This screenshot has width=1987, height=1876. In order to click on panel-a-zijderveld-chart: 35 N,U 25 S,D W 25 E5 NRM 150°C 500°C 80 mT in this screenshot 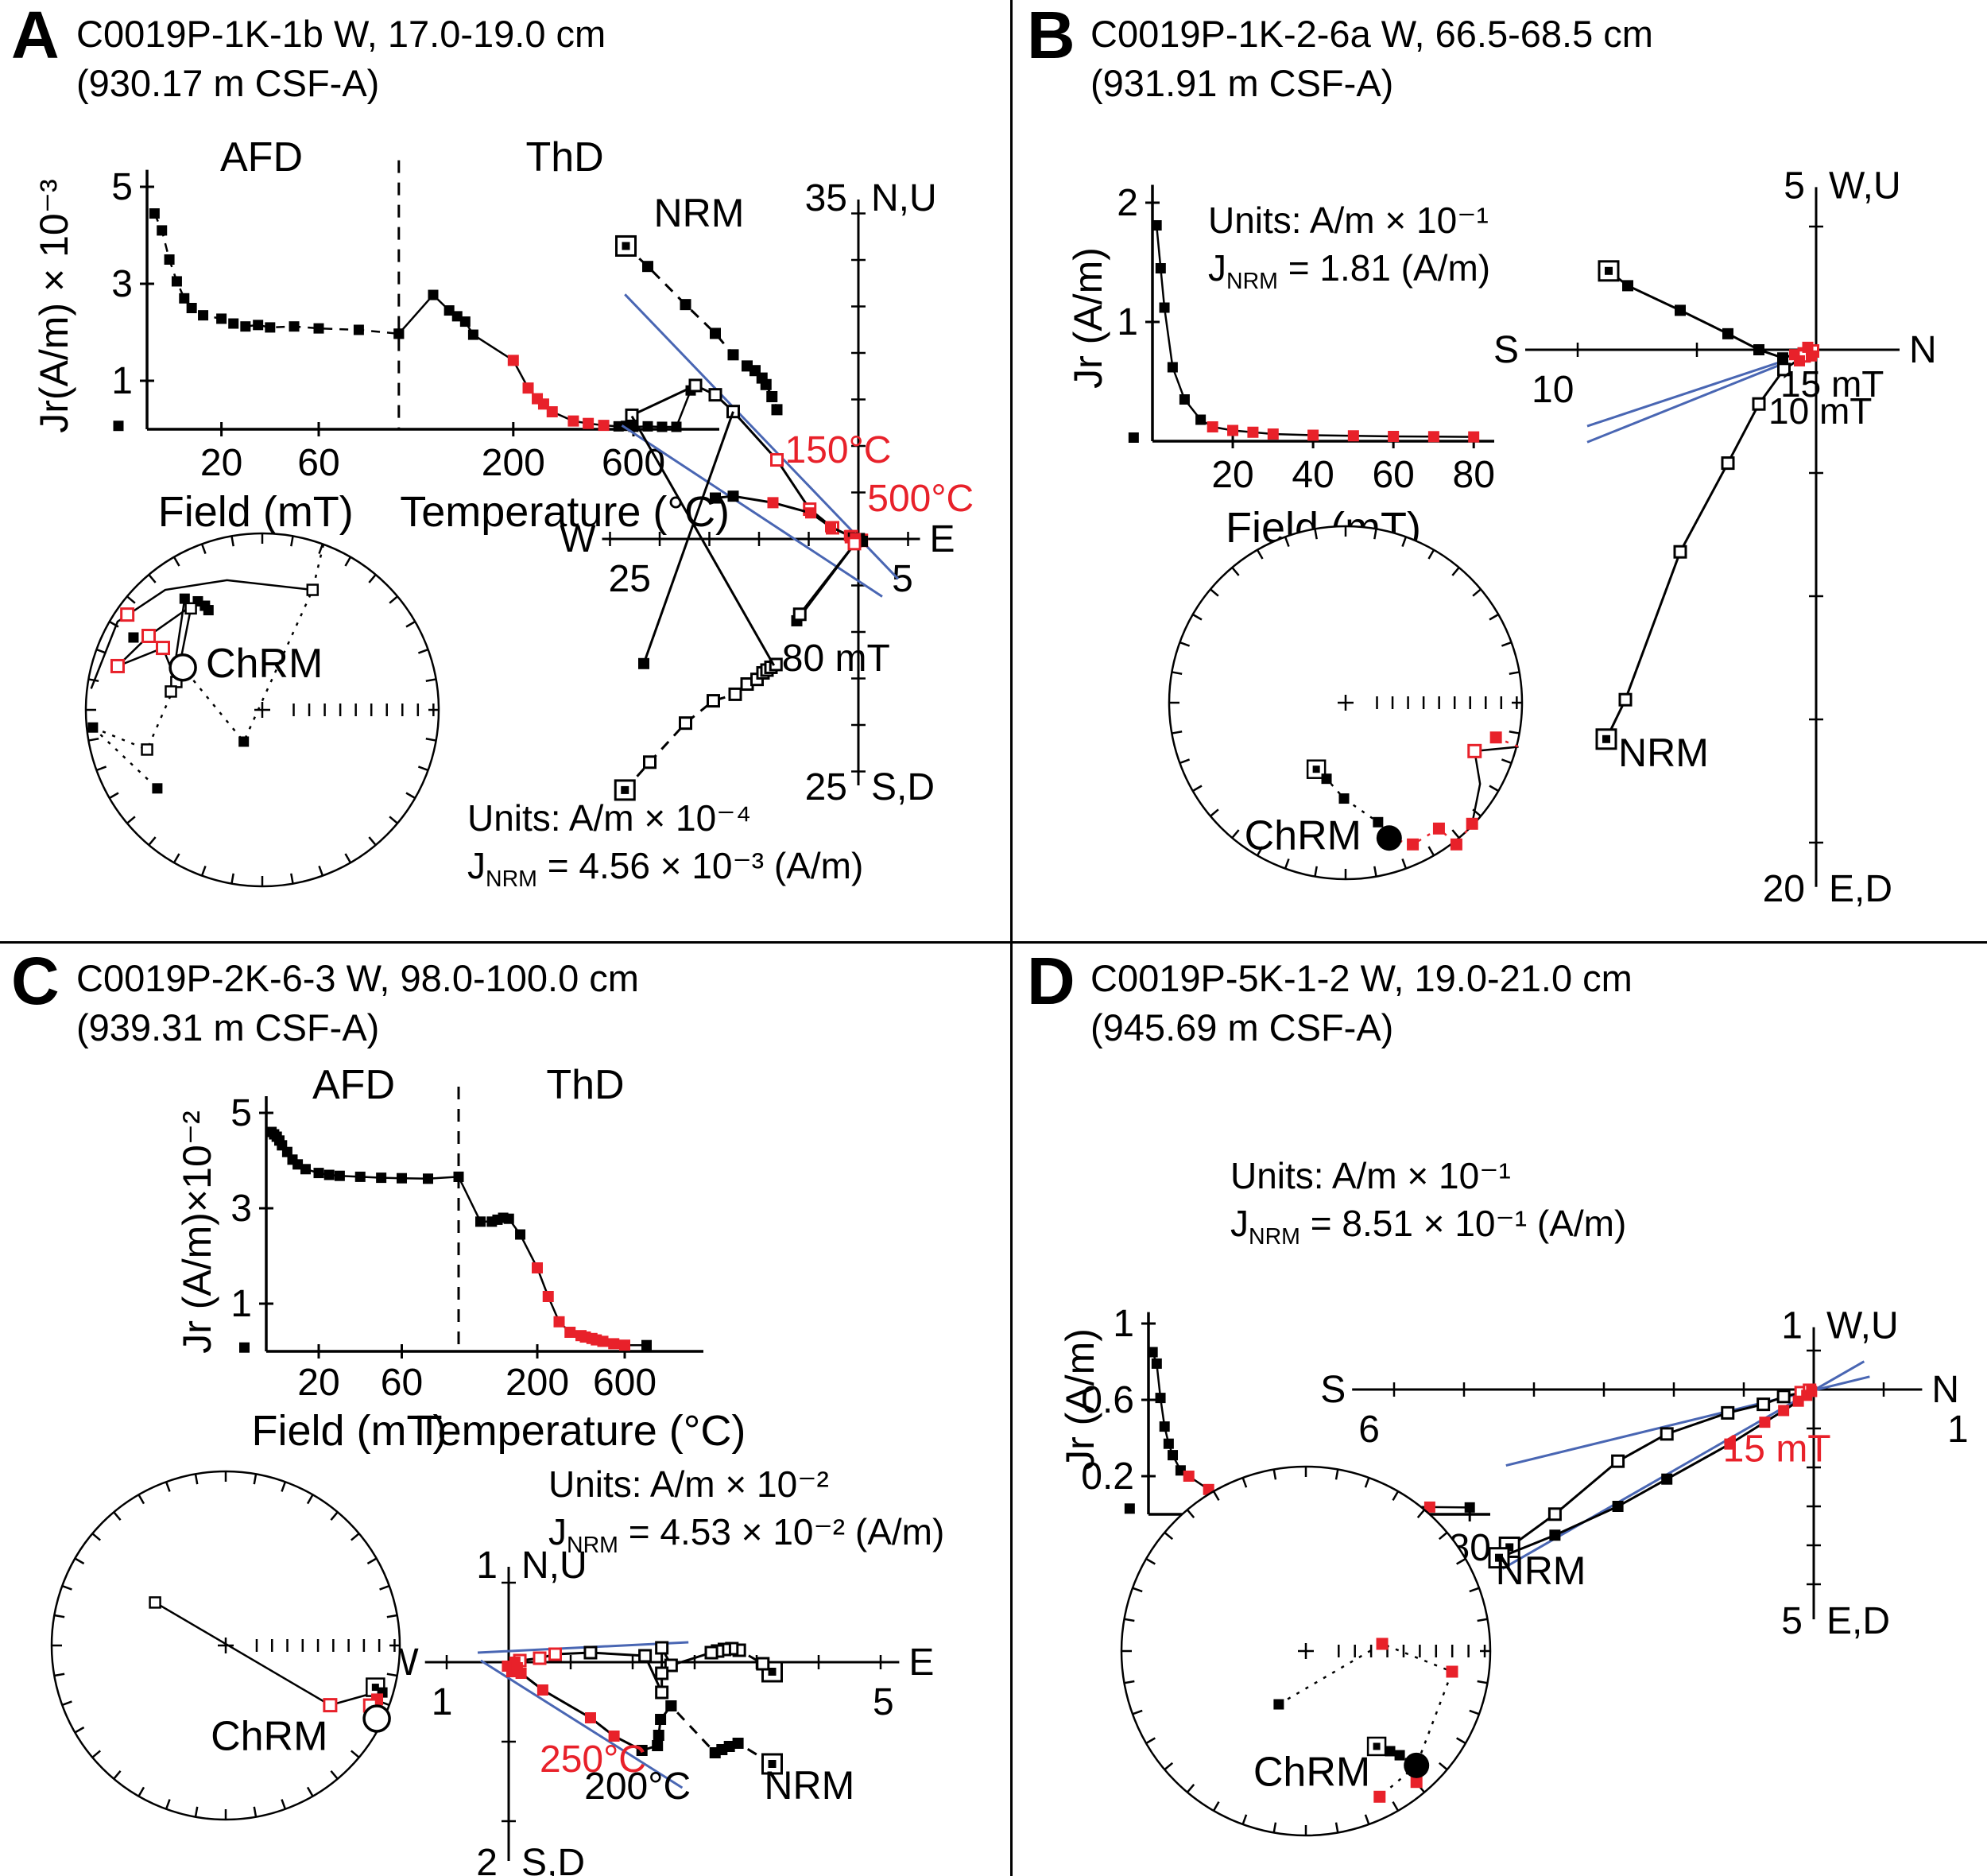, I will do `click(767, 492)`.